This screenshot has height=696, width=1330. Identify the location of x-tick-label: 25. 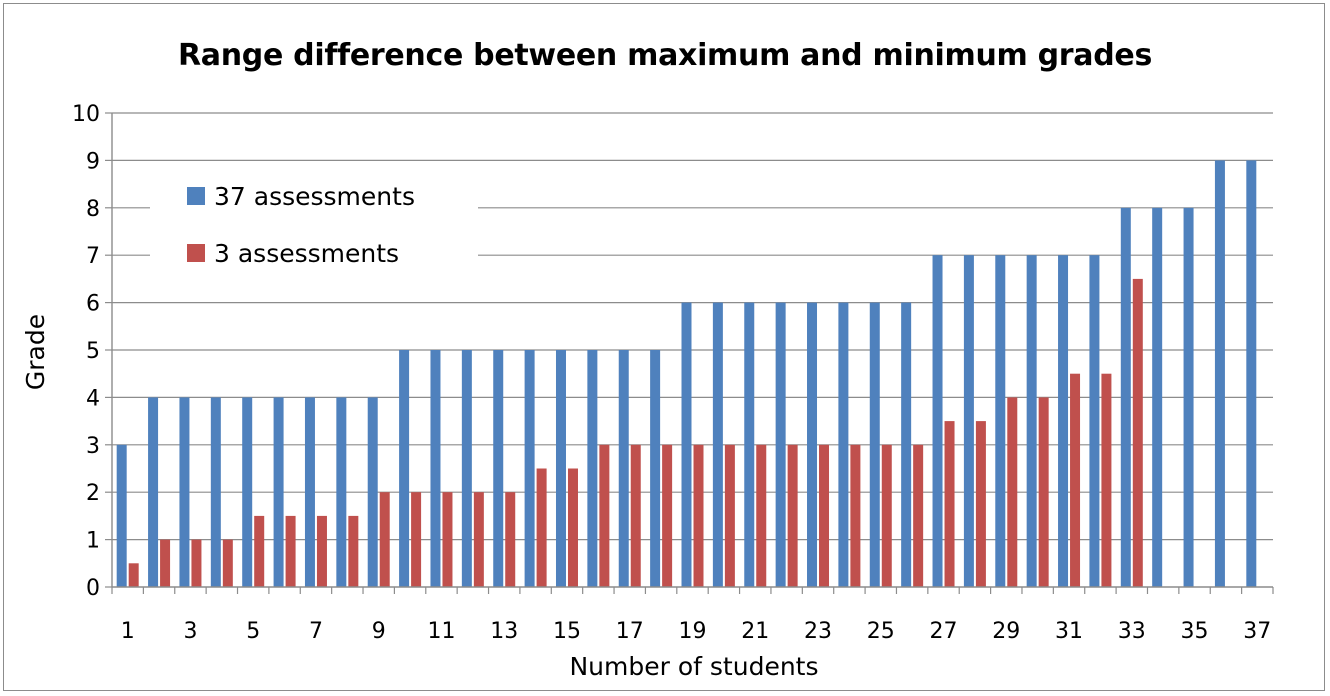
(881, 631).